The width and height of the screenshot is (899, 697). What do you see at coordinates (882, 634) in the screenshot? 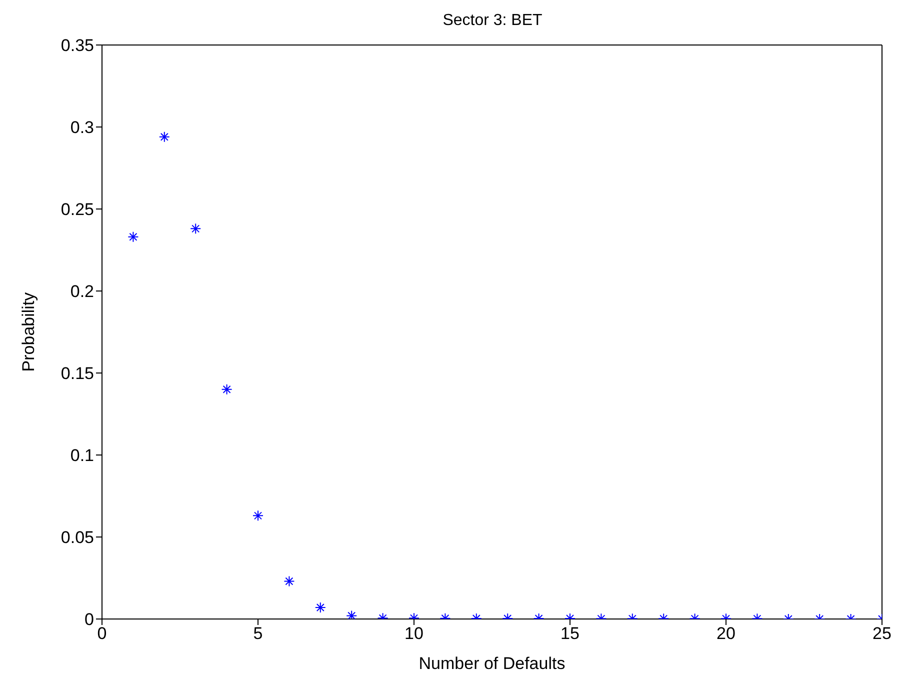
I see `x-tick-label: 25` at bounding box center [882, 634].